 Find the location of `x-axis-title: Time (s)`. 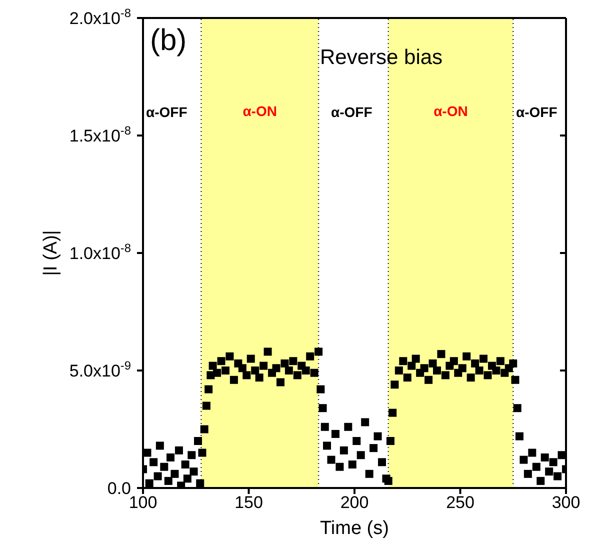

x-axis-title: Time (s) is located at coordinates (354, 528).